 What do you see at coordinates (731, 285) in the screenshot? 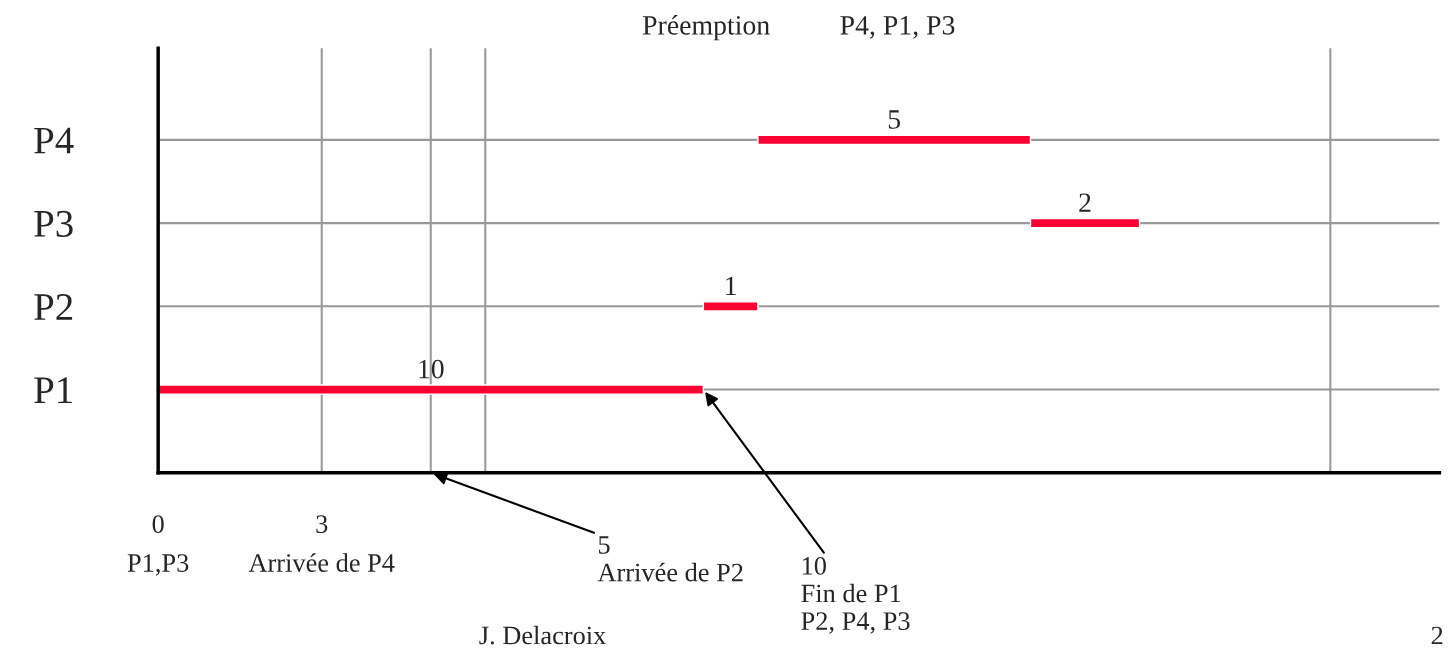
I see `data-label: 1` at bounding box center [731, 285].